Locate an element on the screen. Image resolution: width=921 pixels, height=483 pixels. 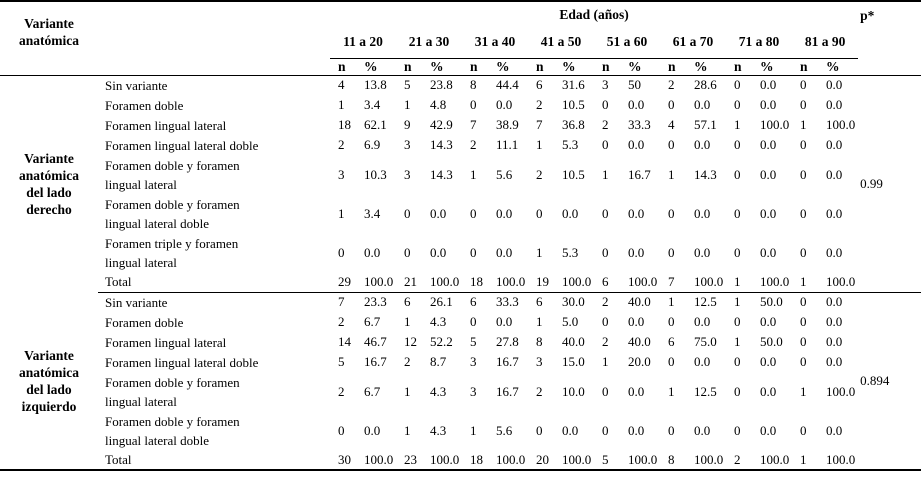
p-column-header: p* is located at coordinates (889, 38).